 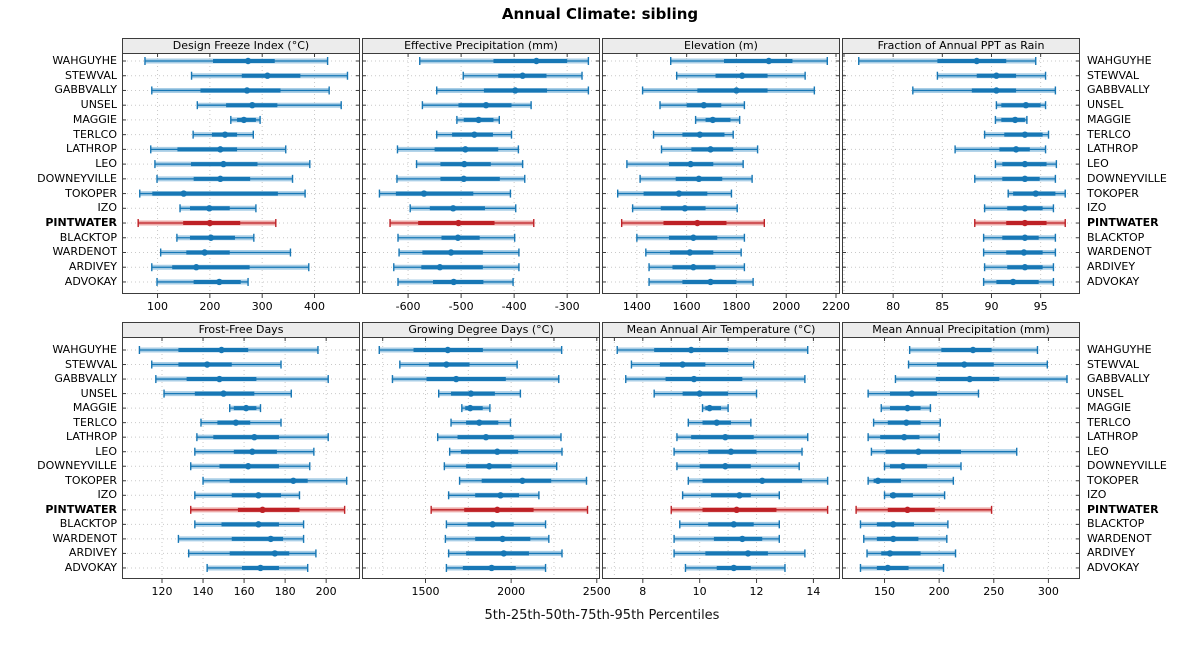 I want to click on site-label-right-pintwater: PINTWATER, so click(x=1123, y=223).